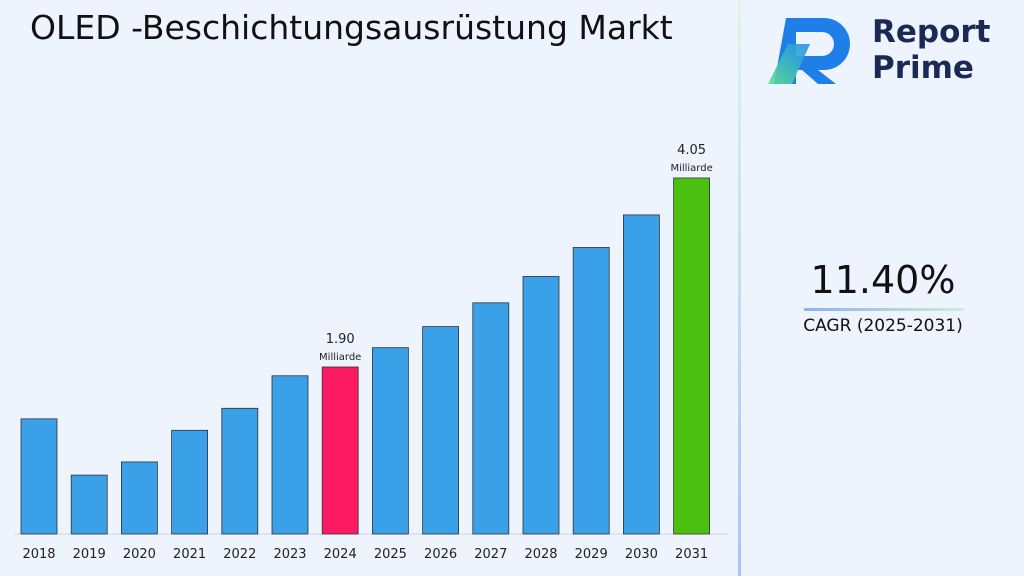 This screenshot has width=1024, height=576. I want to click on x-tick-label: 2018, so click(38, 554).